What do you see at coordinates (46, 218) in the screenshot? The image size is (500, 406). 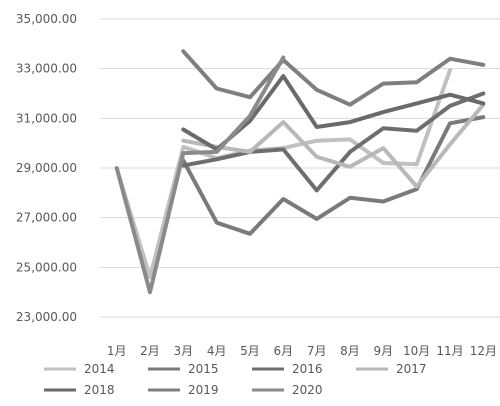 I see `y-tick-label: 27,000.00` at bounding box center [46, 218].